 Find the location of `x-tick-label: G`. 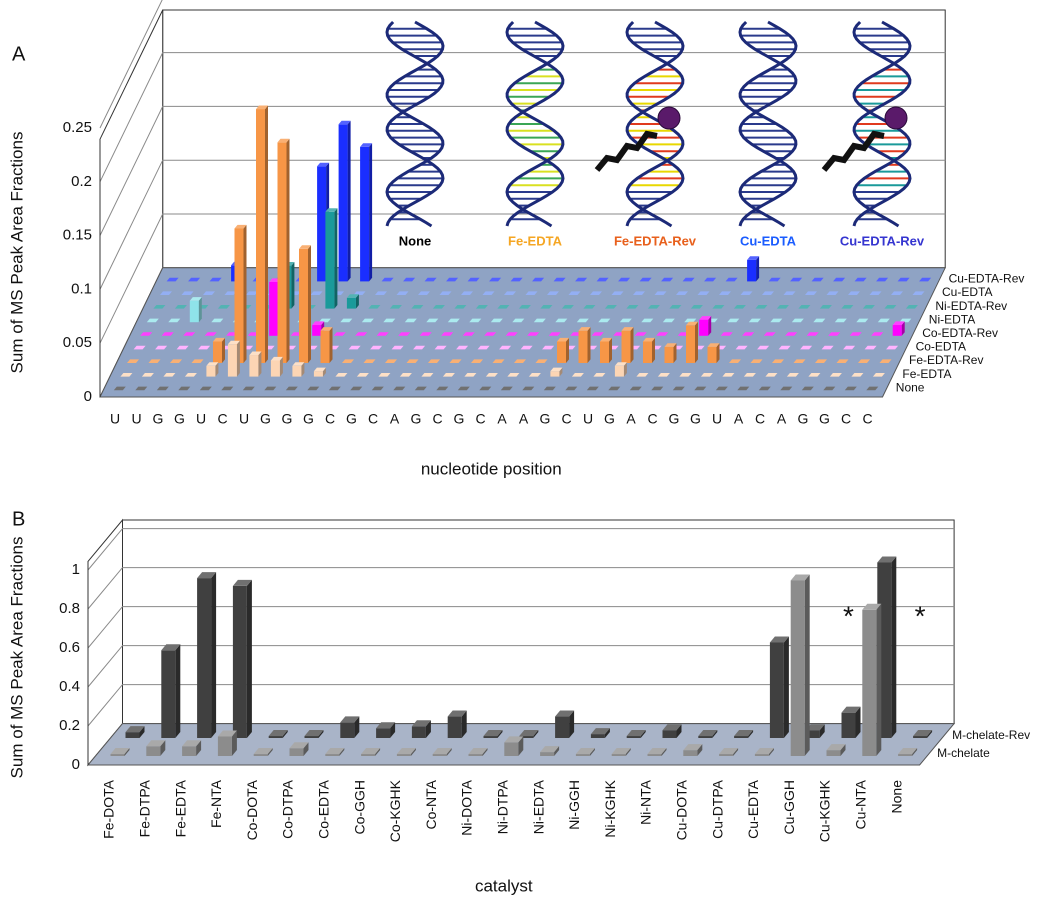

x-tick-label: G is located at coordinates (287, 419).